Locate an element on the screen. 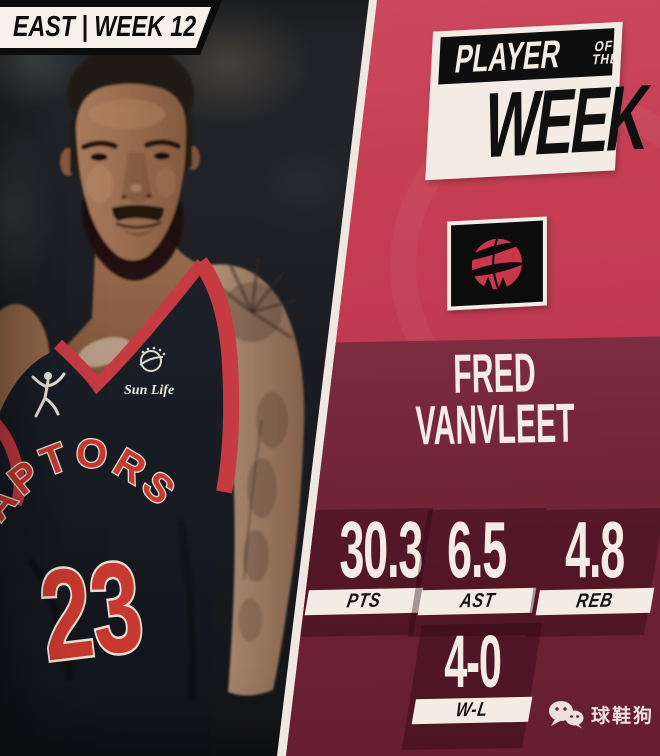  award-week-wrap: WEEK is located at coordinates (543, 121).